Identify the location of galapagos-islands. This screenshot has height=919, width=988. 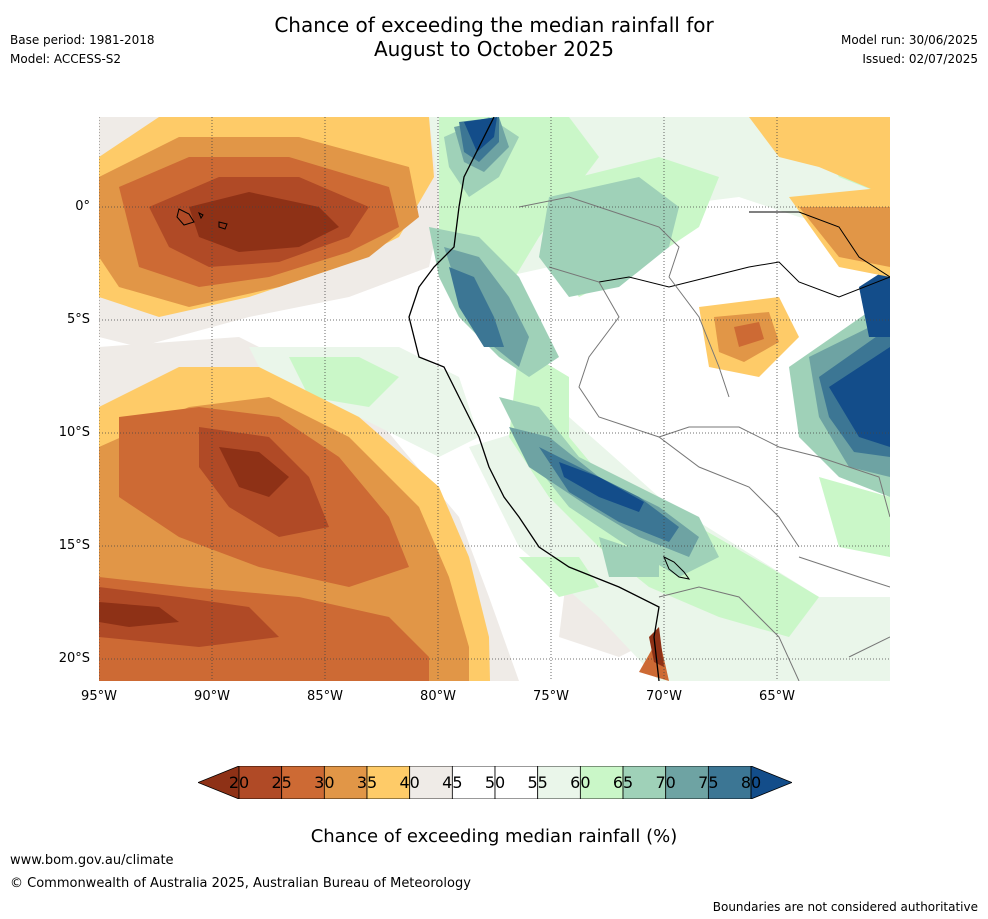
(202, 219).